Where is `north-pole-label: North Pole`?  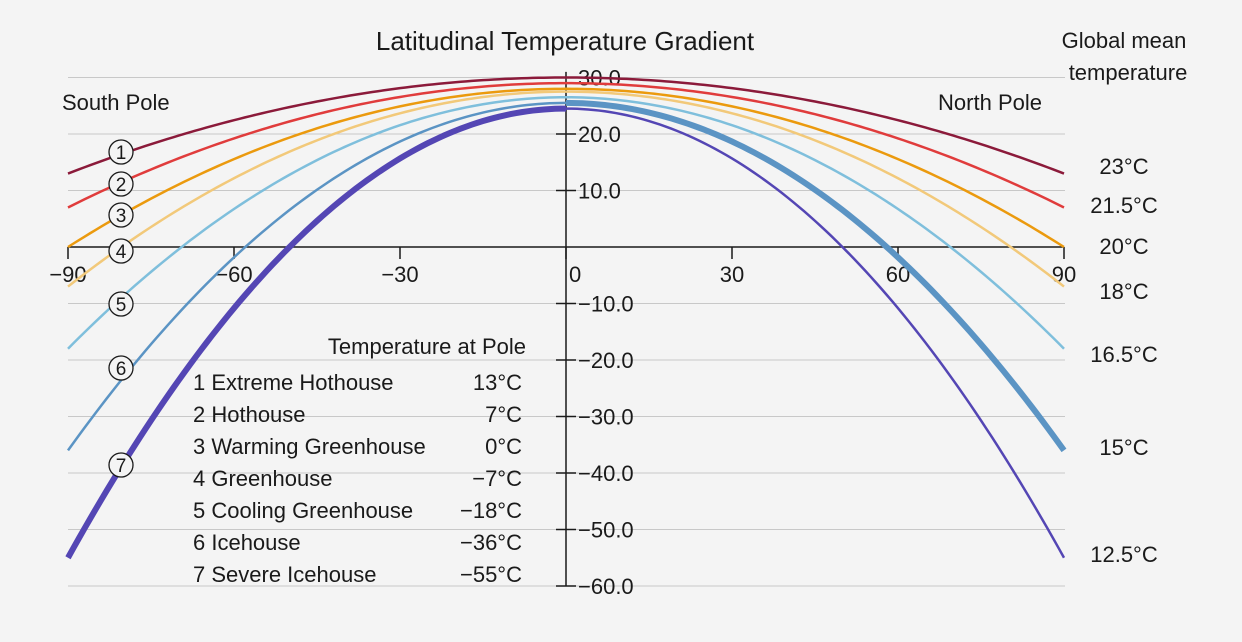
north-pole-label: North Pole is located at coordinates (990, 102).